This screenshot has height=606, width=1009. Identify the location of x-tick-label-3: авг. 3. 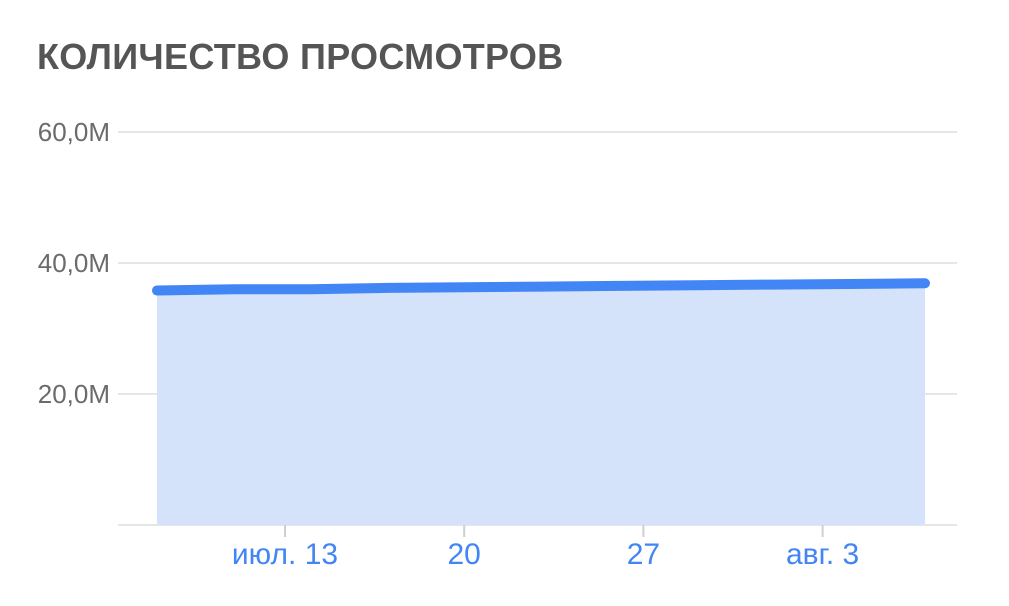
(822, 554).